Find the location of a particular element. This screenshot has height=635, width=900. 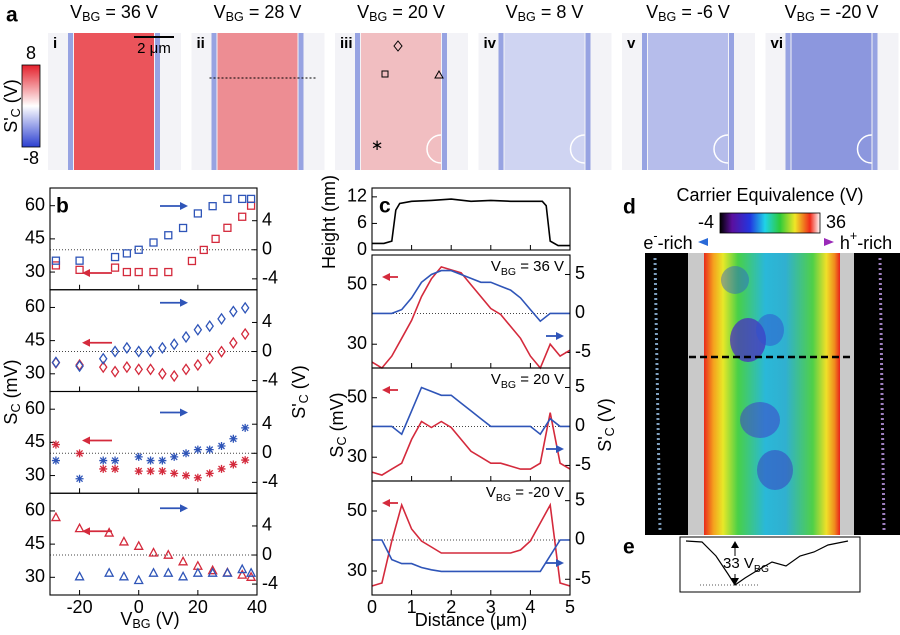

y2-axis-label-part: S' is located at coordinates (299, 410).